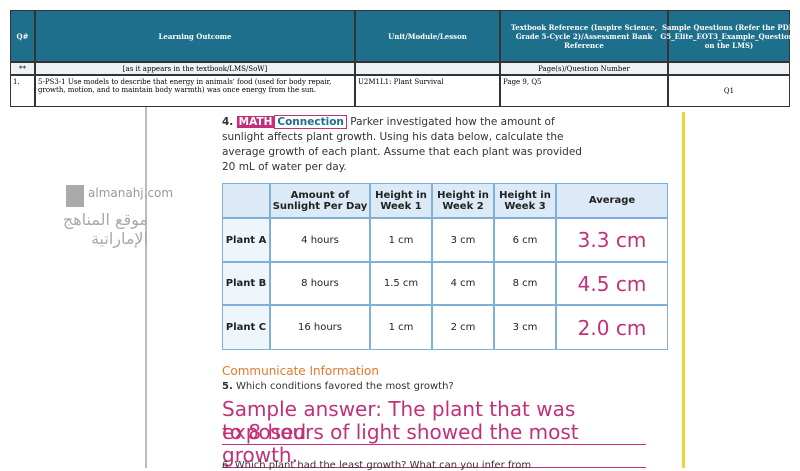  What do you see at coordinates (612, 327) in the screenshot?
I see `average: 2.0 cm` at bounding box center [612, 327].